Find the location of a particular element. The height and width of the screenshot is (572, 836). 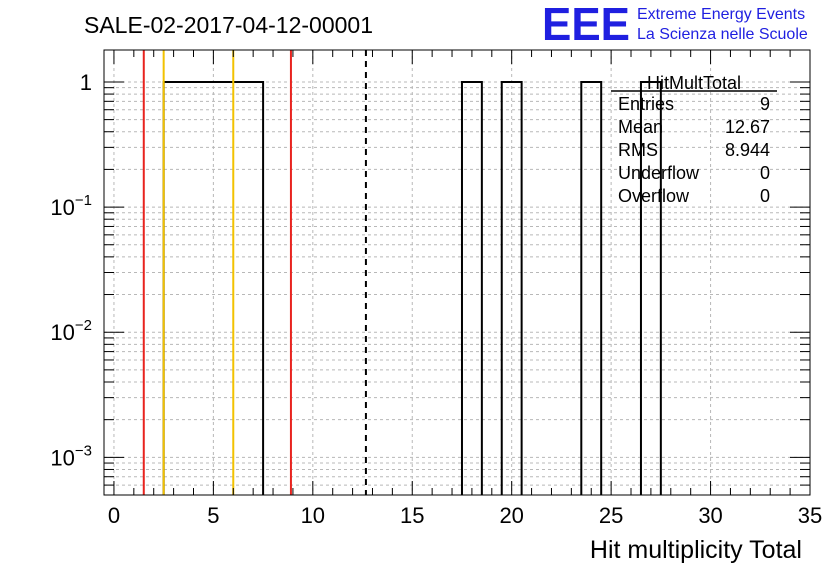

x-tick-label: 5 is located at coordinates (213, 515).